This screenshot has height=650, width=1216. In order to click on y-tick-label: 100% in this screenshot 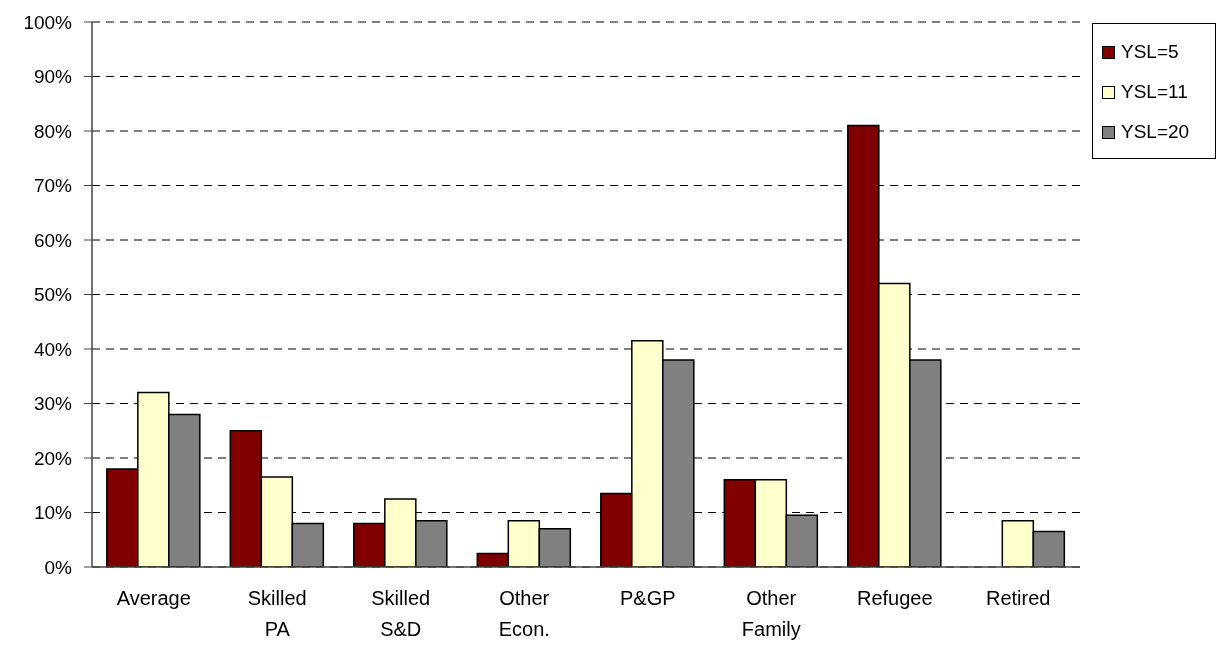, I will do `click(48, 22)`.